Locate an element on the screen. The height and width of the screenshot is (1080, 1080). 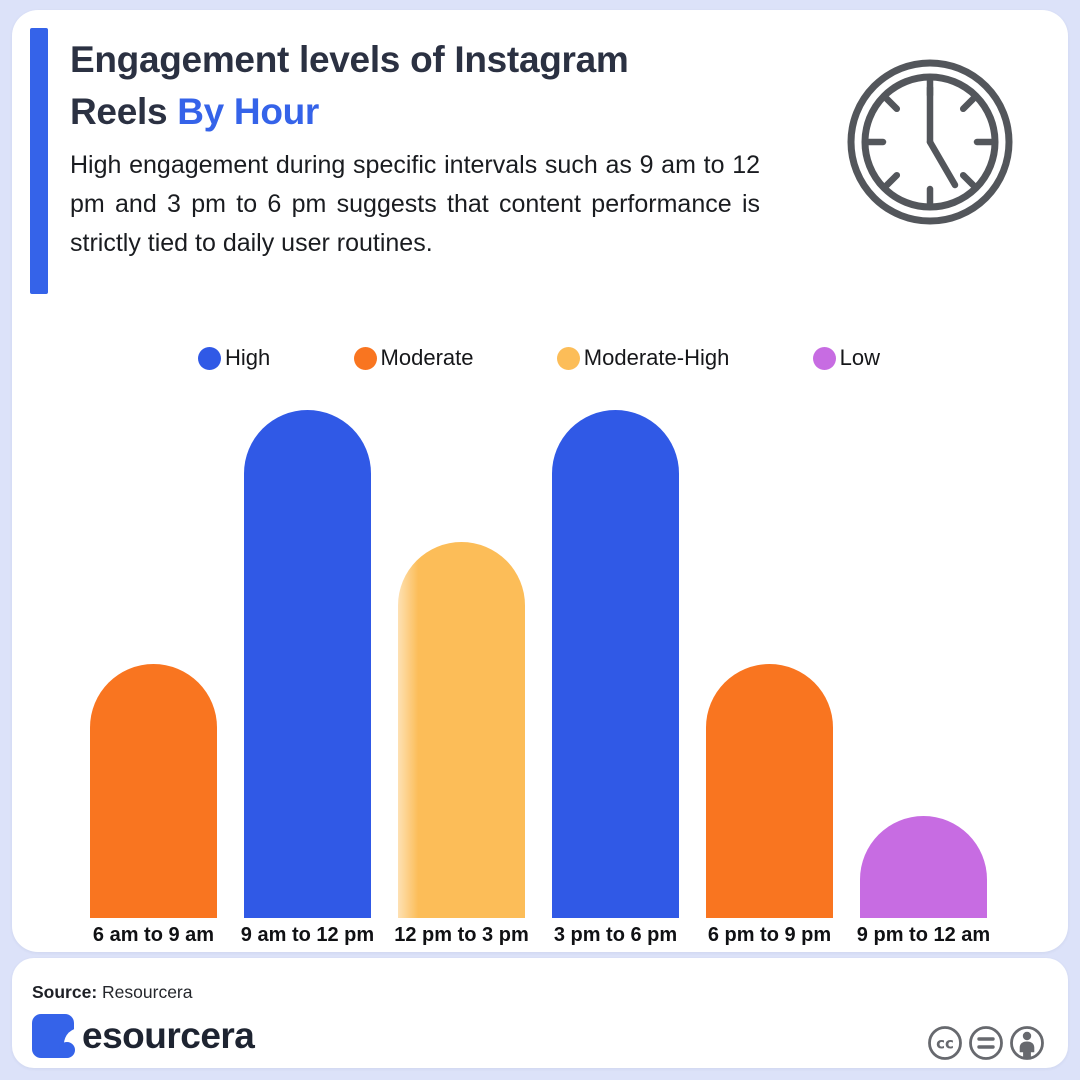
bar-9-am-to-12-pm is located at coordinates (307, 664).